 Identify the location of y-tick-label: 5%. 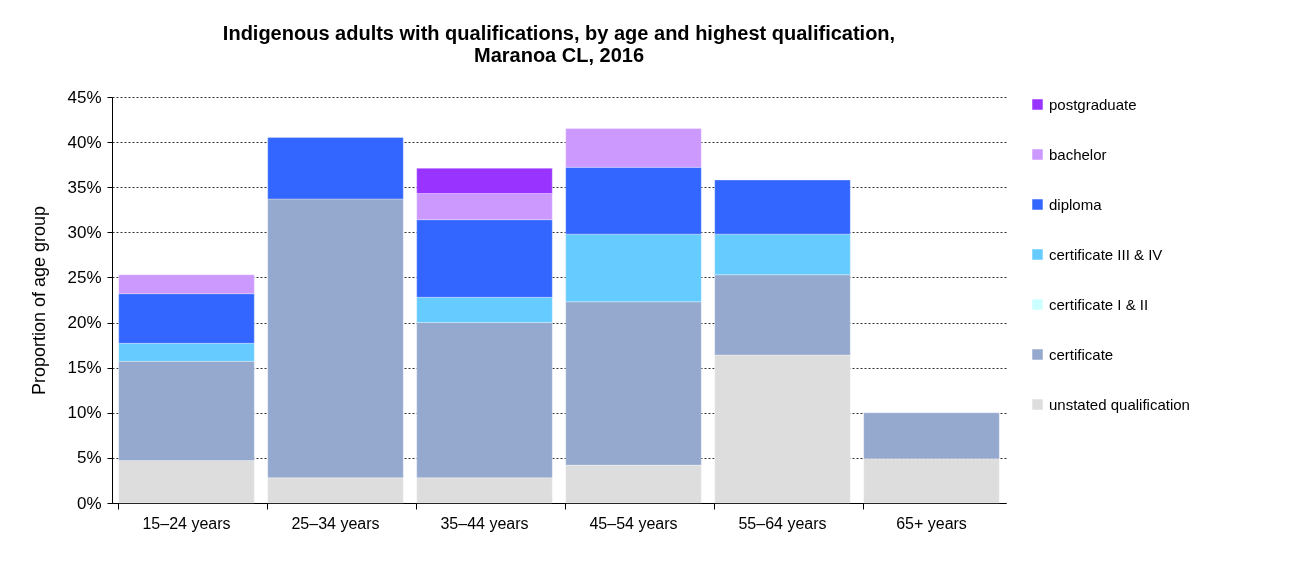
(89, 458).